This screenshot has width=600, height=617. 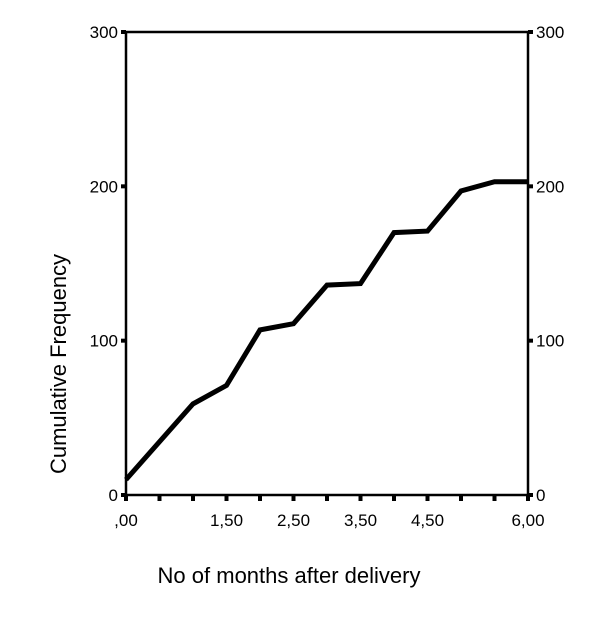 What do you see at coordinates (104, 341) in the screenshot?
I see `y-tick-label-left: 100` at bounding box center [104, 341].